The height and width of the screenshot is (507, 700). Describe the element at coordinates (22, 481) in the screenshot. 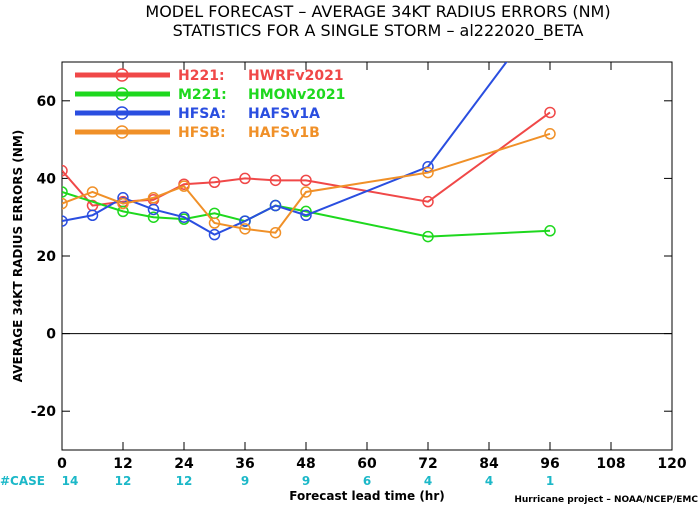

I see `case-label: #CASE` at that location.